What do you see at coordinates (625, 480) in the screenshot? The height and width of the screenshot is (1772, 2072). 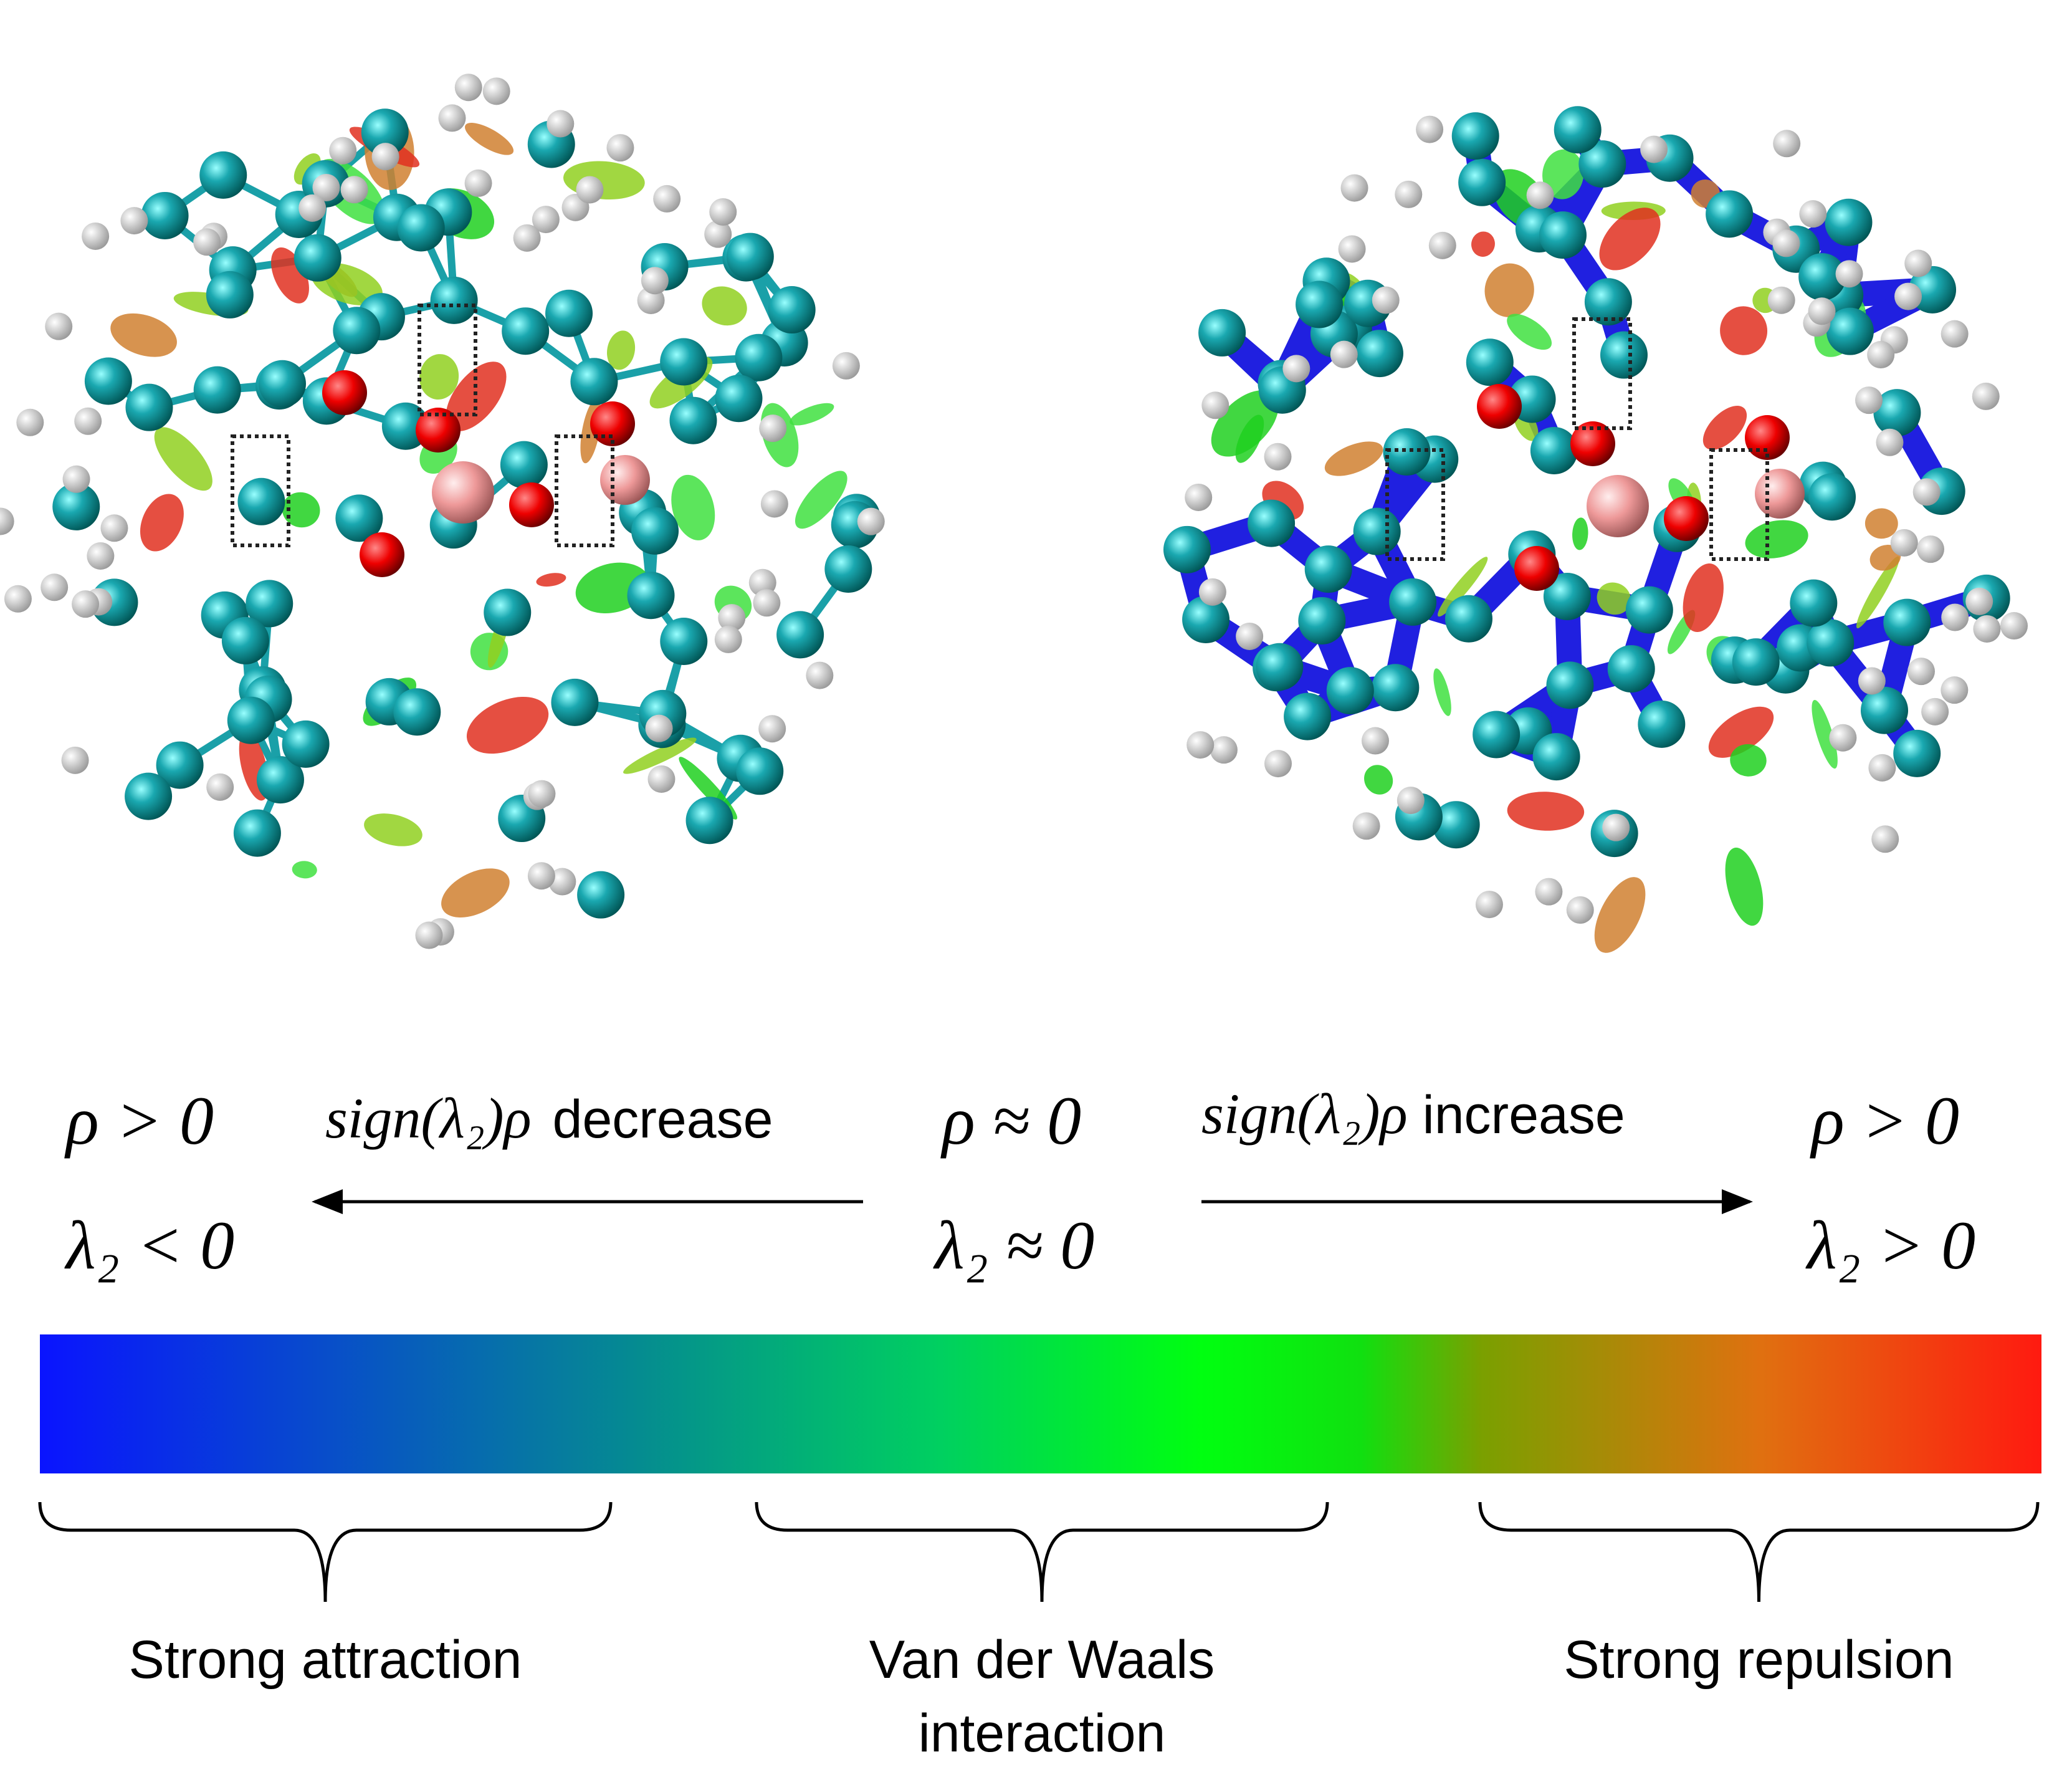 I see `metal-atom` at bounding box center [625, 480].